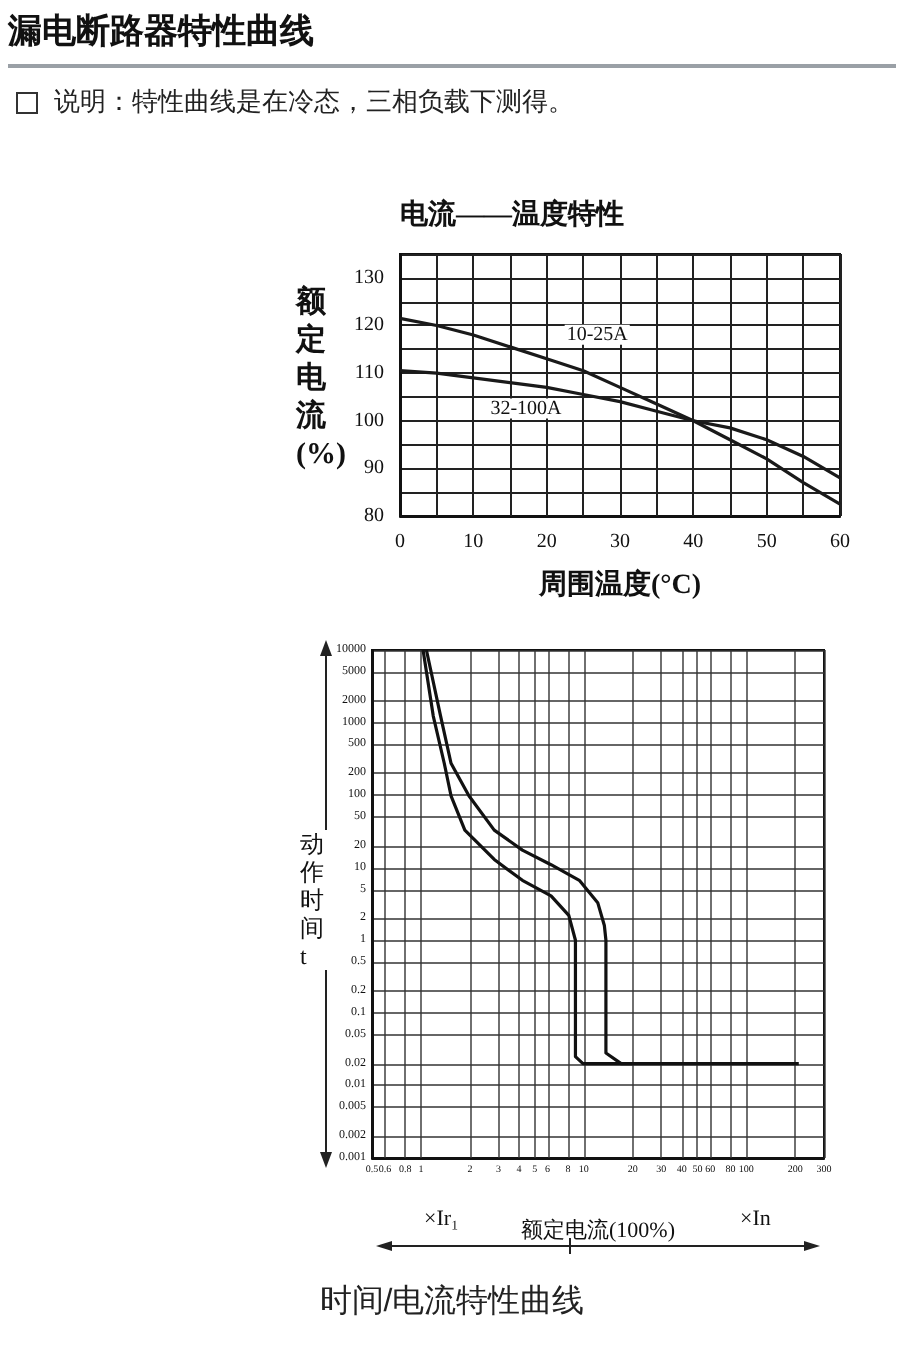  I want to click on text: ×Ir₁, so click(442, 1219).